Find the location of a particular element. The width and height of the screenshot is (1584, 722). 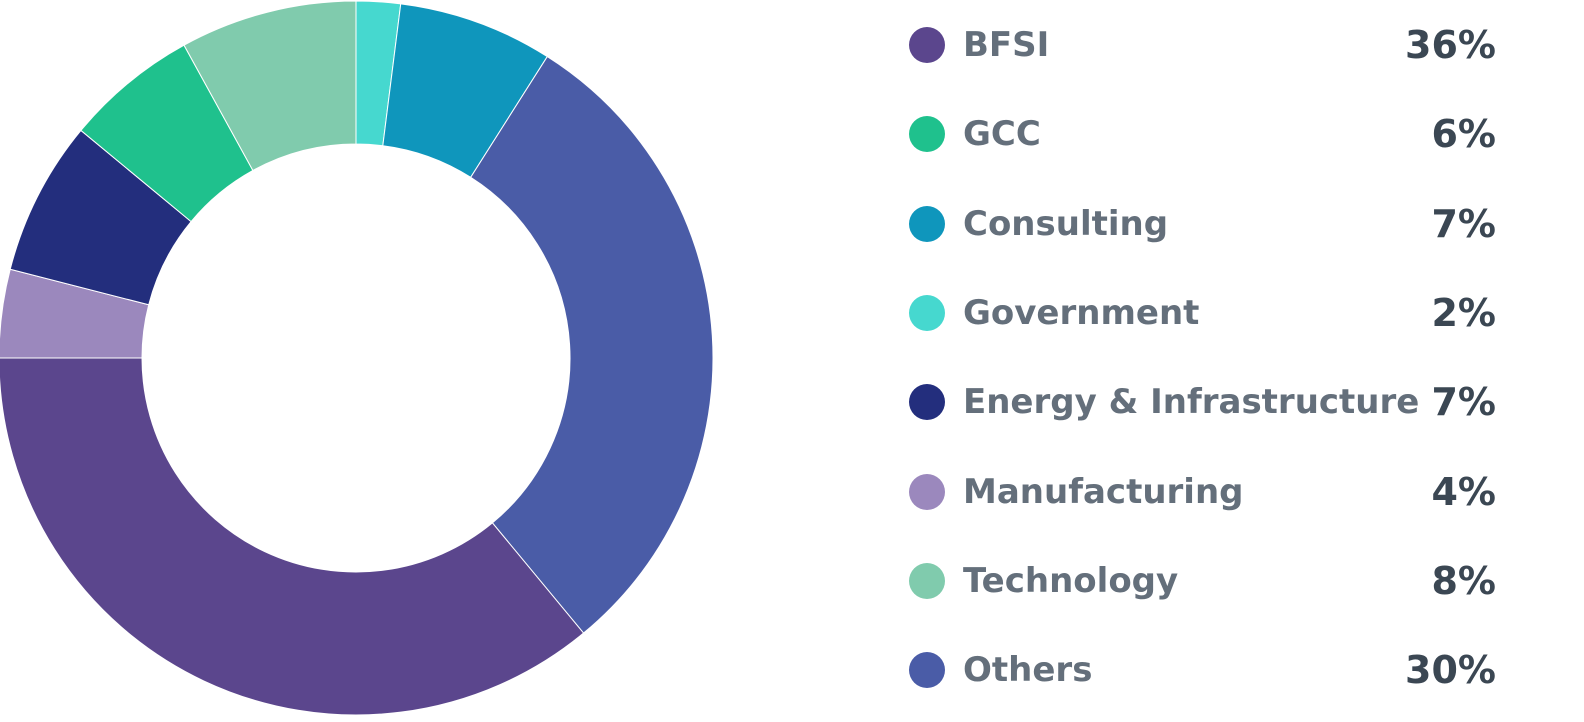

legend-item-gcc: GCC 6% is located at coordinates (1202, 134).